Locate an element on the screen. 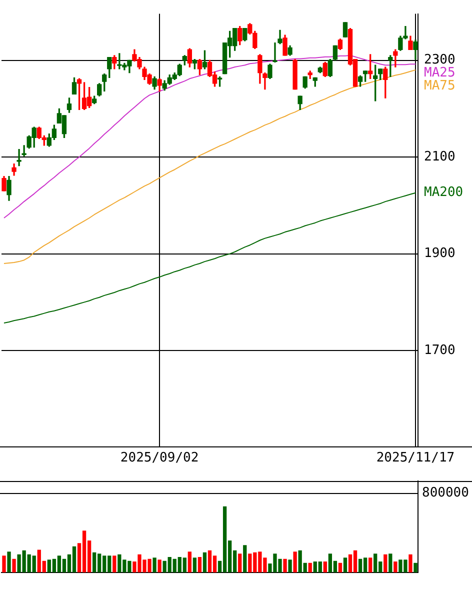 This screenshot has height=598, width=472. series-label: MA25 is located at coordinates (440, 73).